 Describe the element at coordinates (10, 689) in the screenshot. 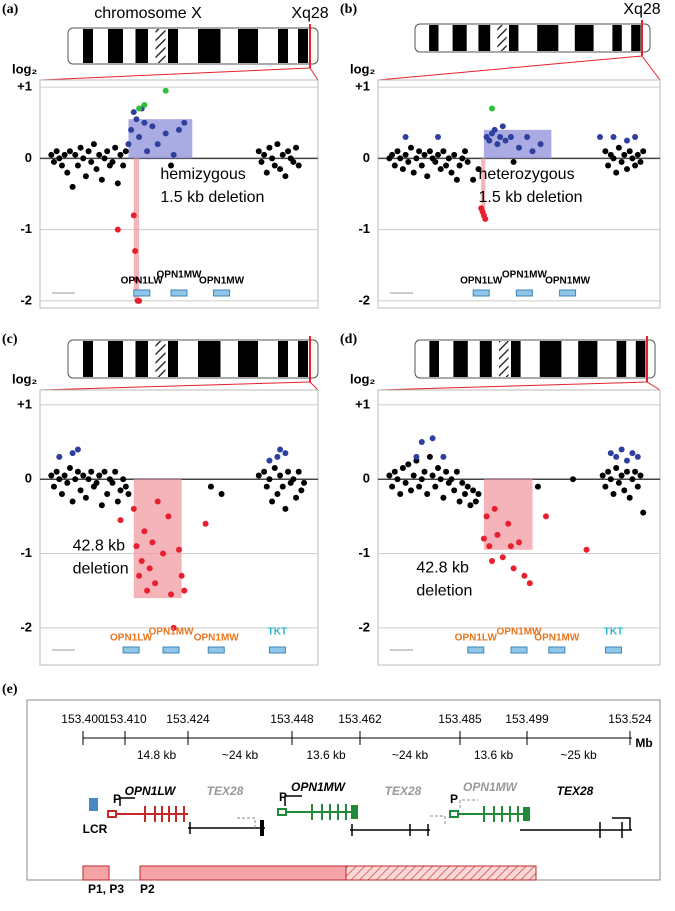

I see `panel-label: (e)` at that location.